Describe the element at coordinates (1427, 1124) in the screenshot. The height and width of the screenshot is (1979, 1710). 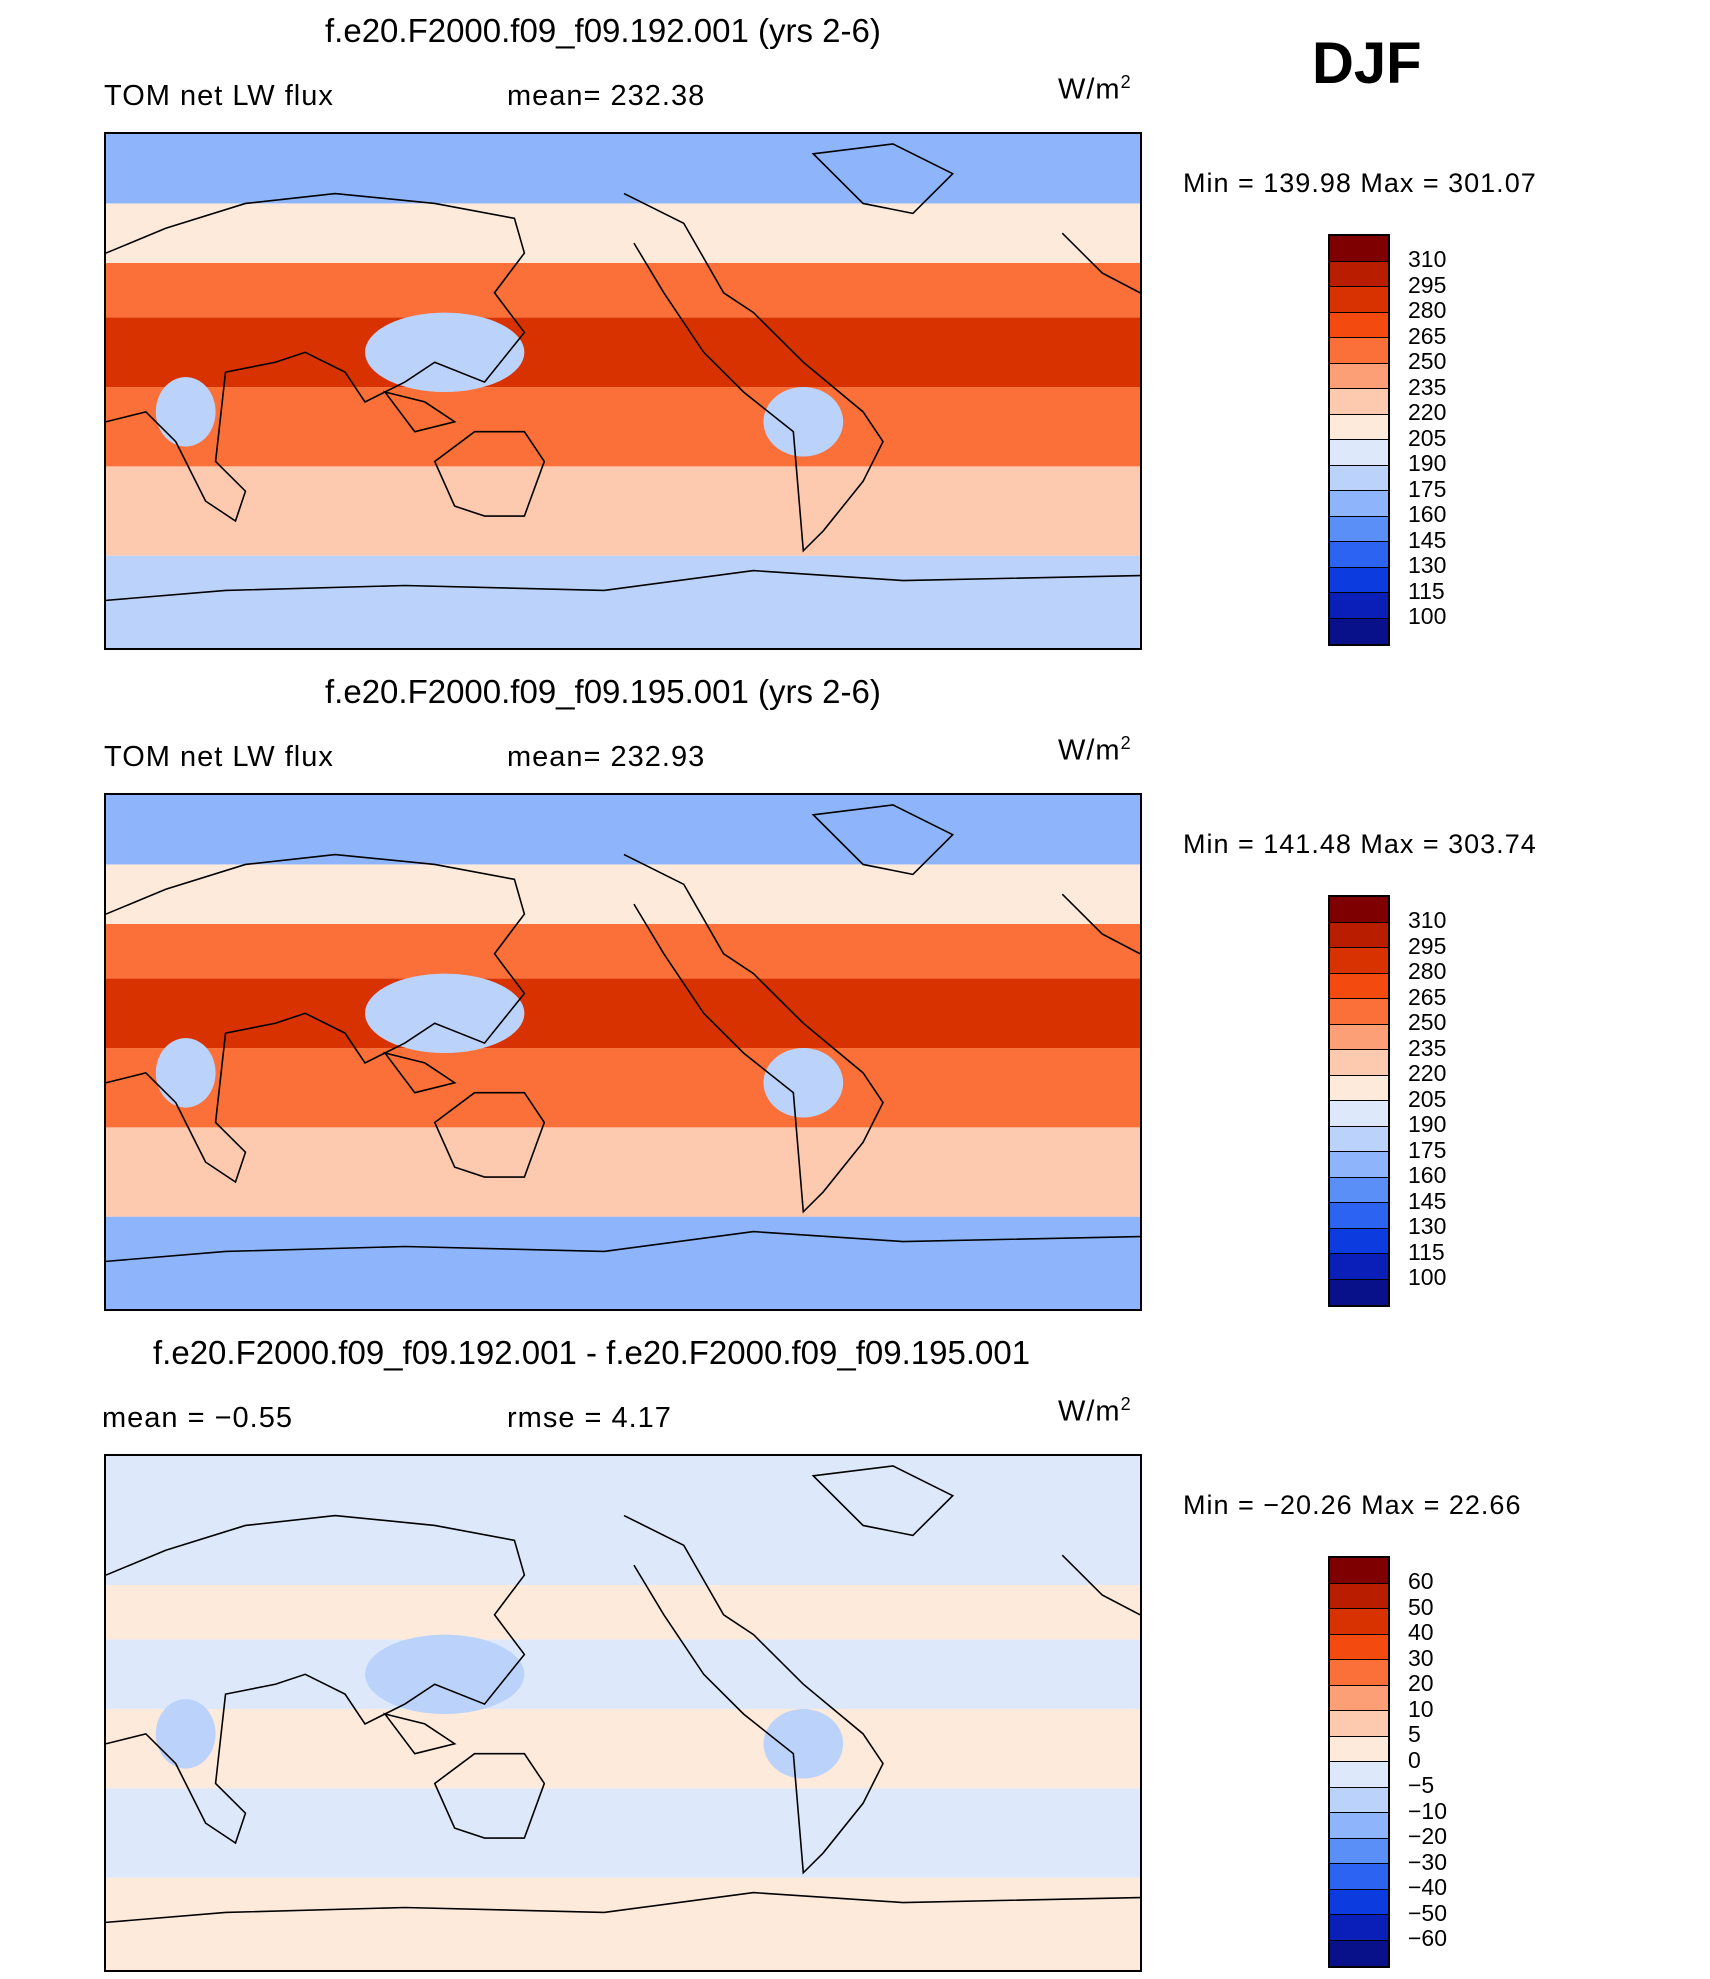
I see `colorbar-tick-label: 190` at that location.